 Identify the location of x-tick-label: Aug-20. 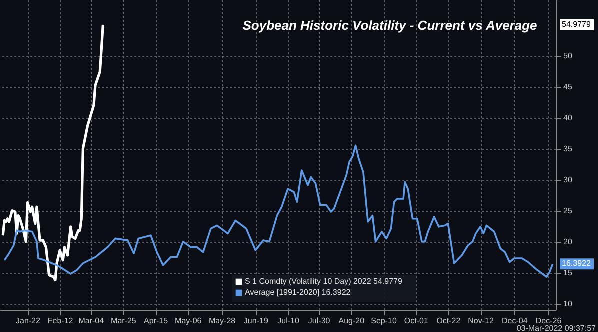
(352, 321).